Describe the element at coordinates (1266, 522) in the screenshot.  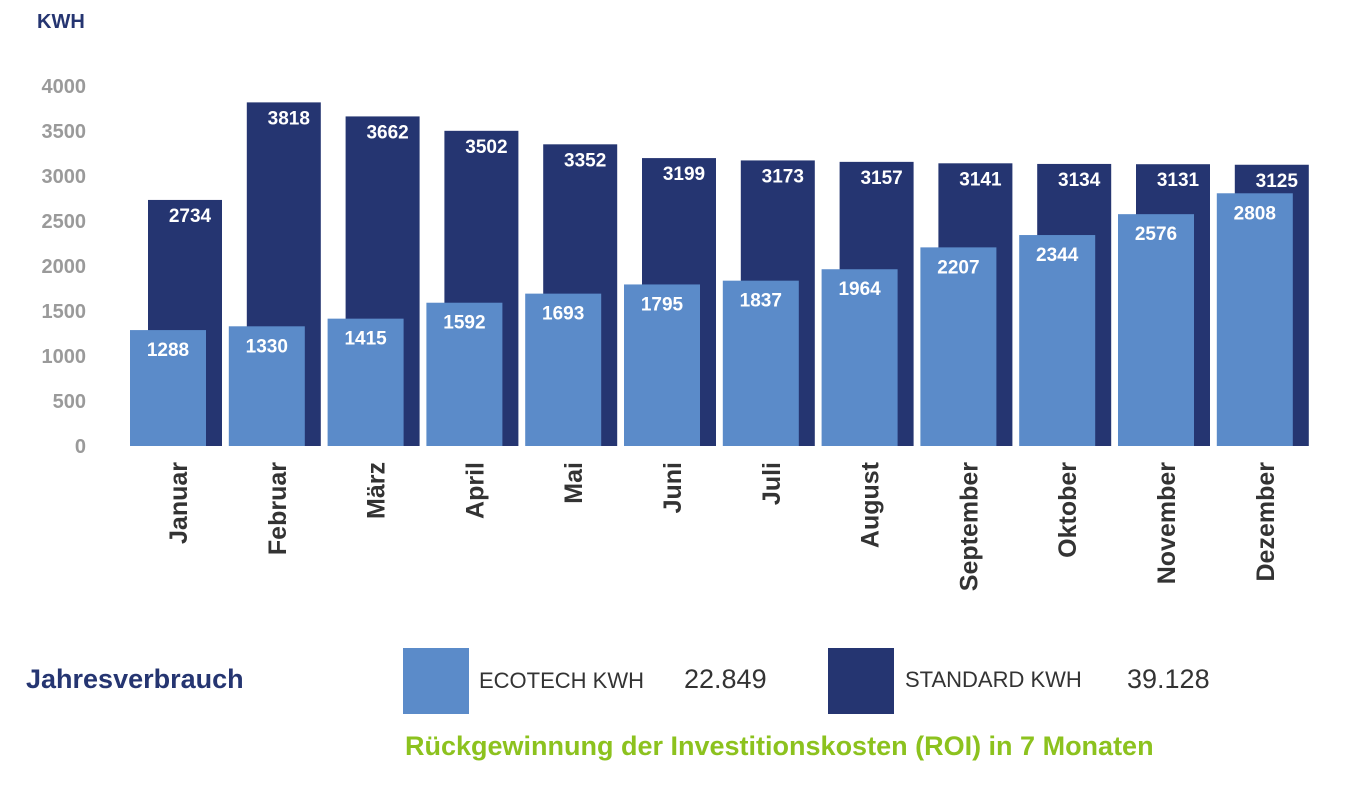
I see `x-tick-label: Dezember` at that location.